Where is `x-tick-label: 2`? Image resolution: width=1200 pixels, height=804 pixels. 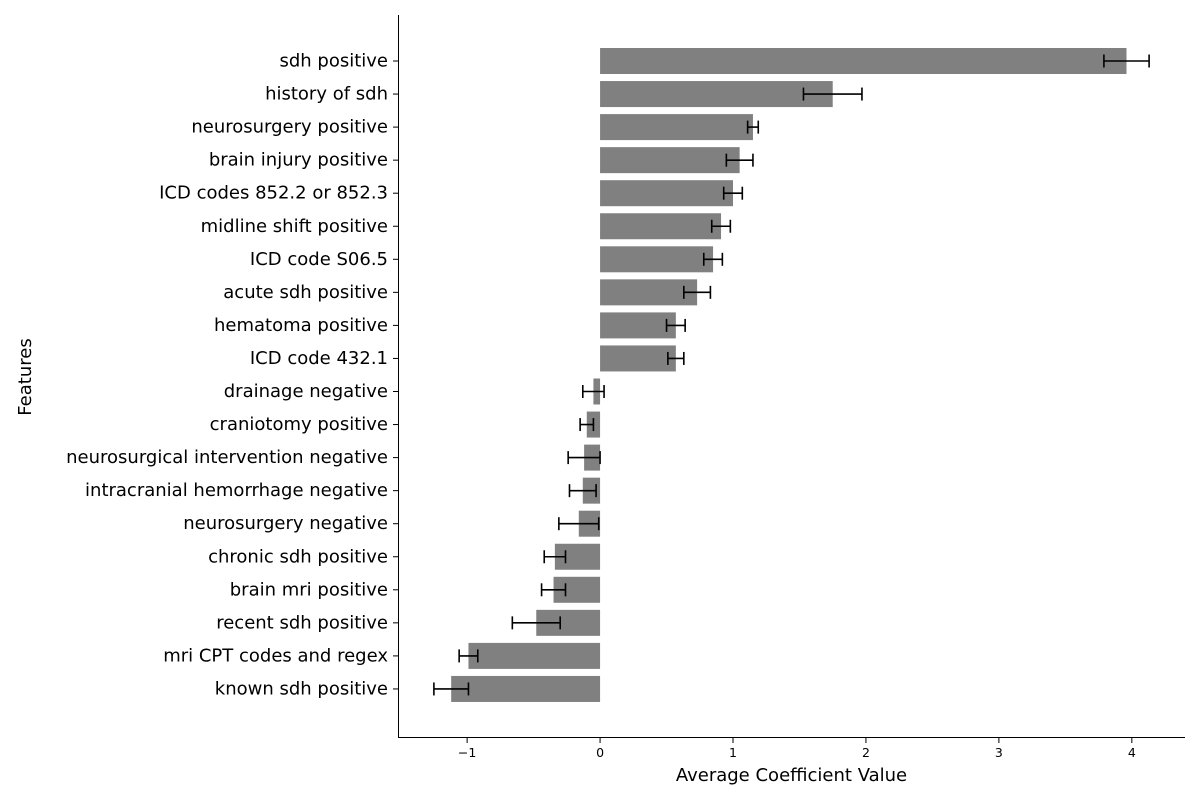 x-tick-label: 2 is located at coordinates (866, 752).